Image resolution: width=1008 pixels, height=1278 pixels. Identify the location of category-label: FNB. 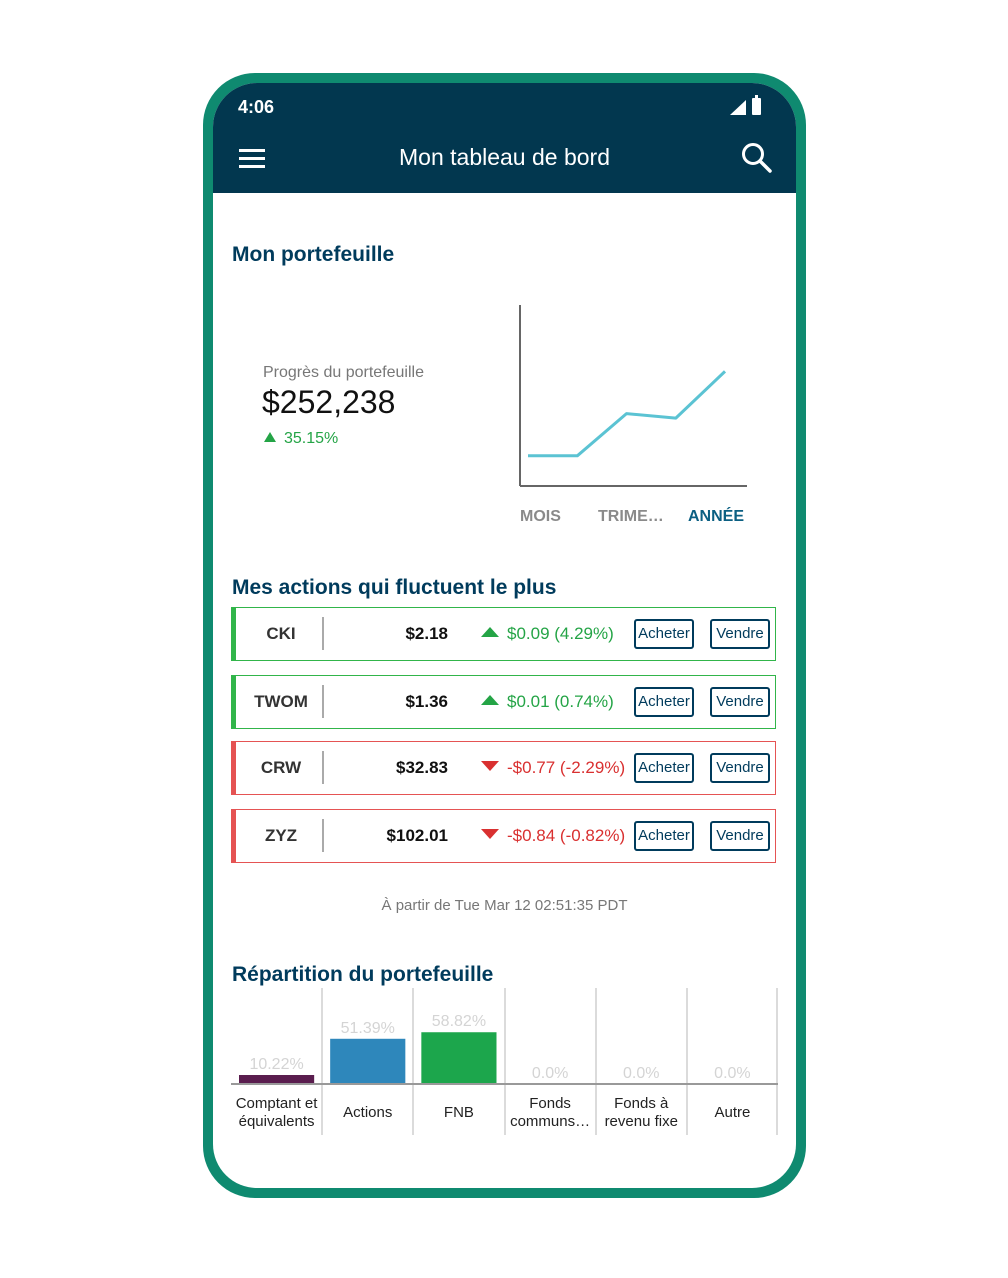
(459, 1112).